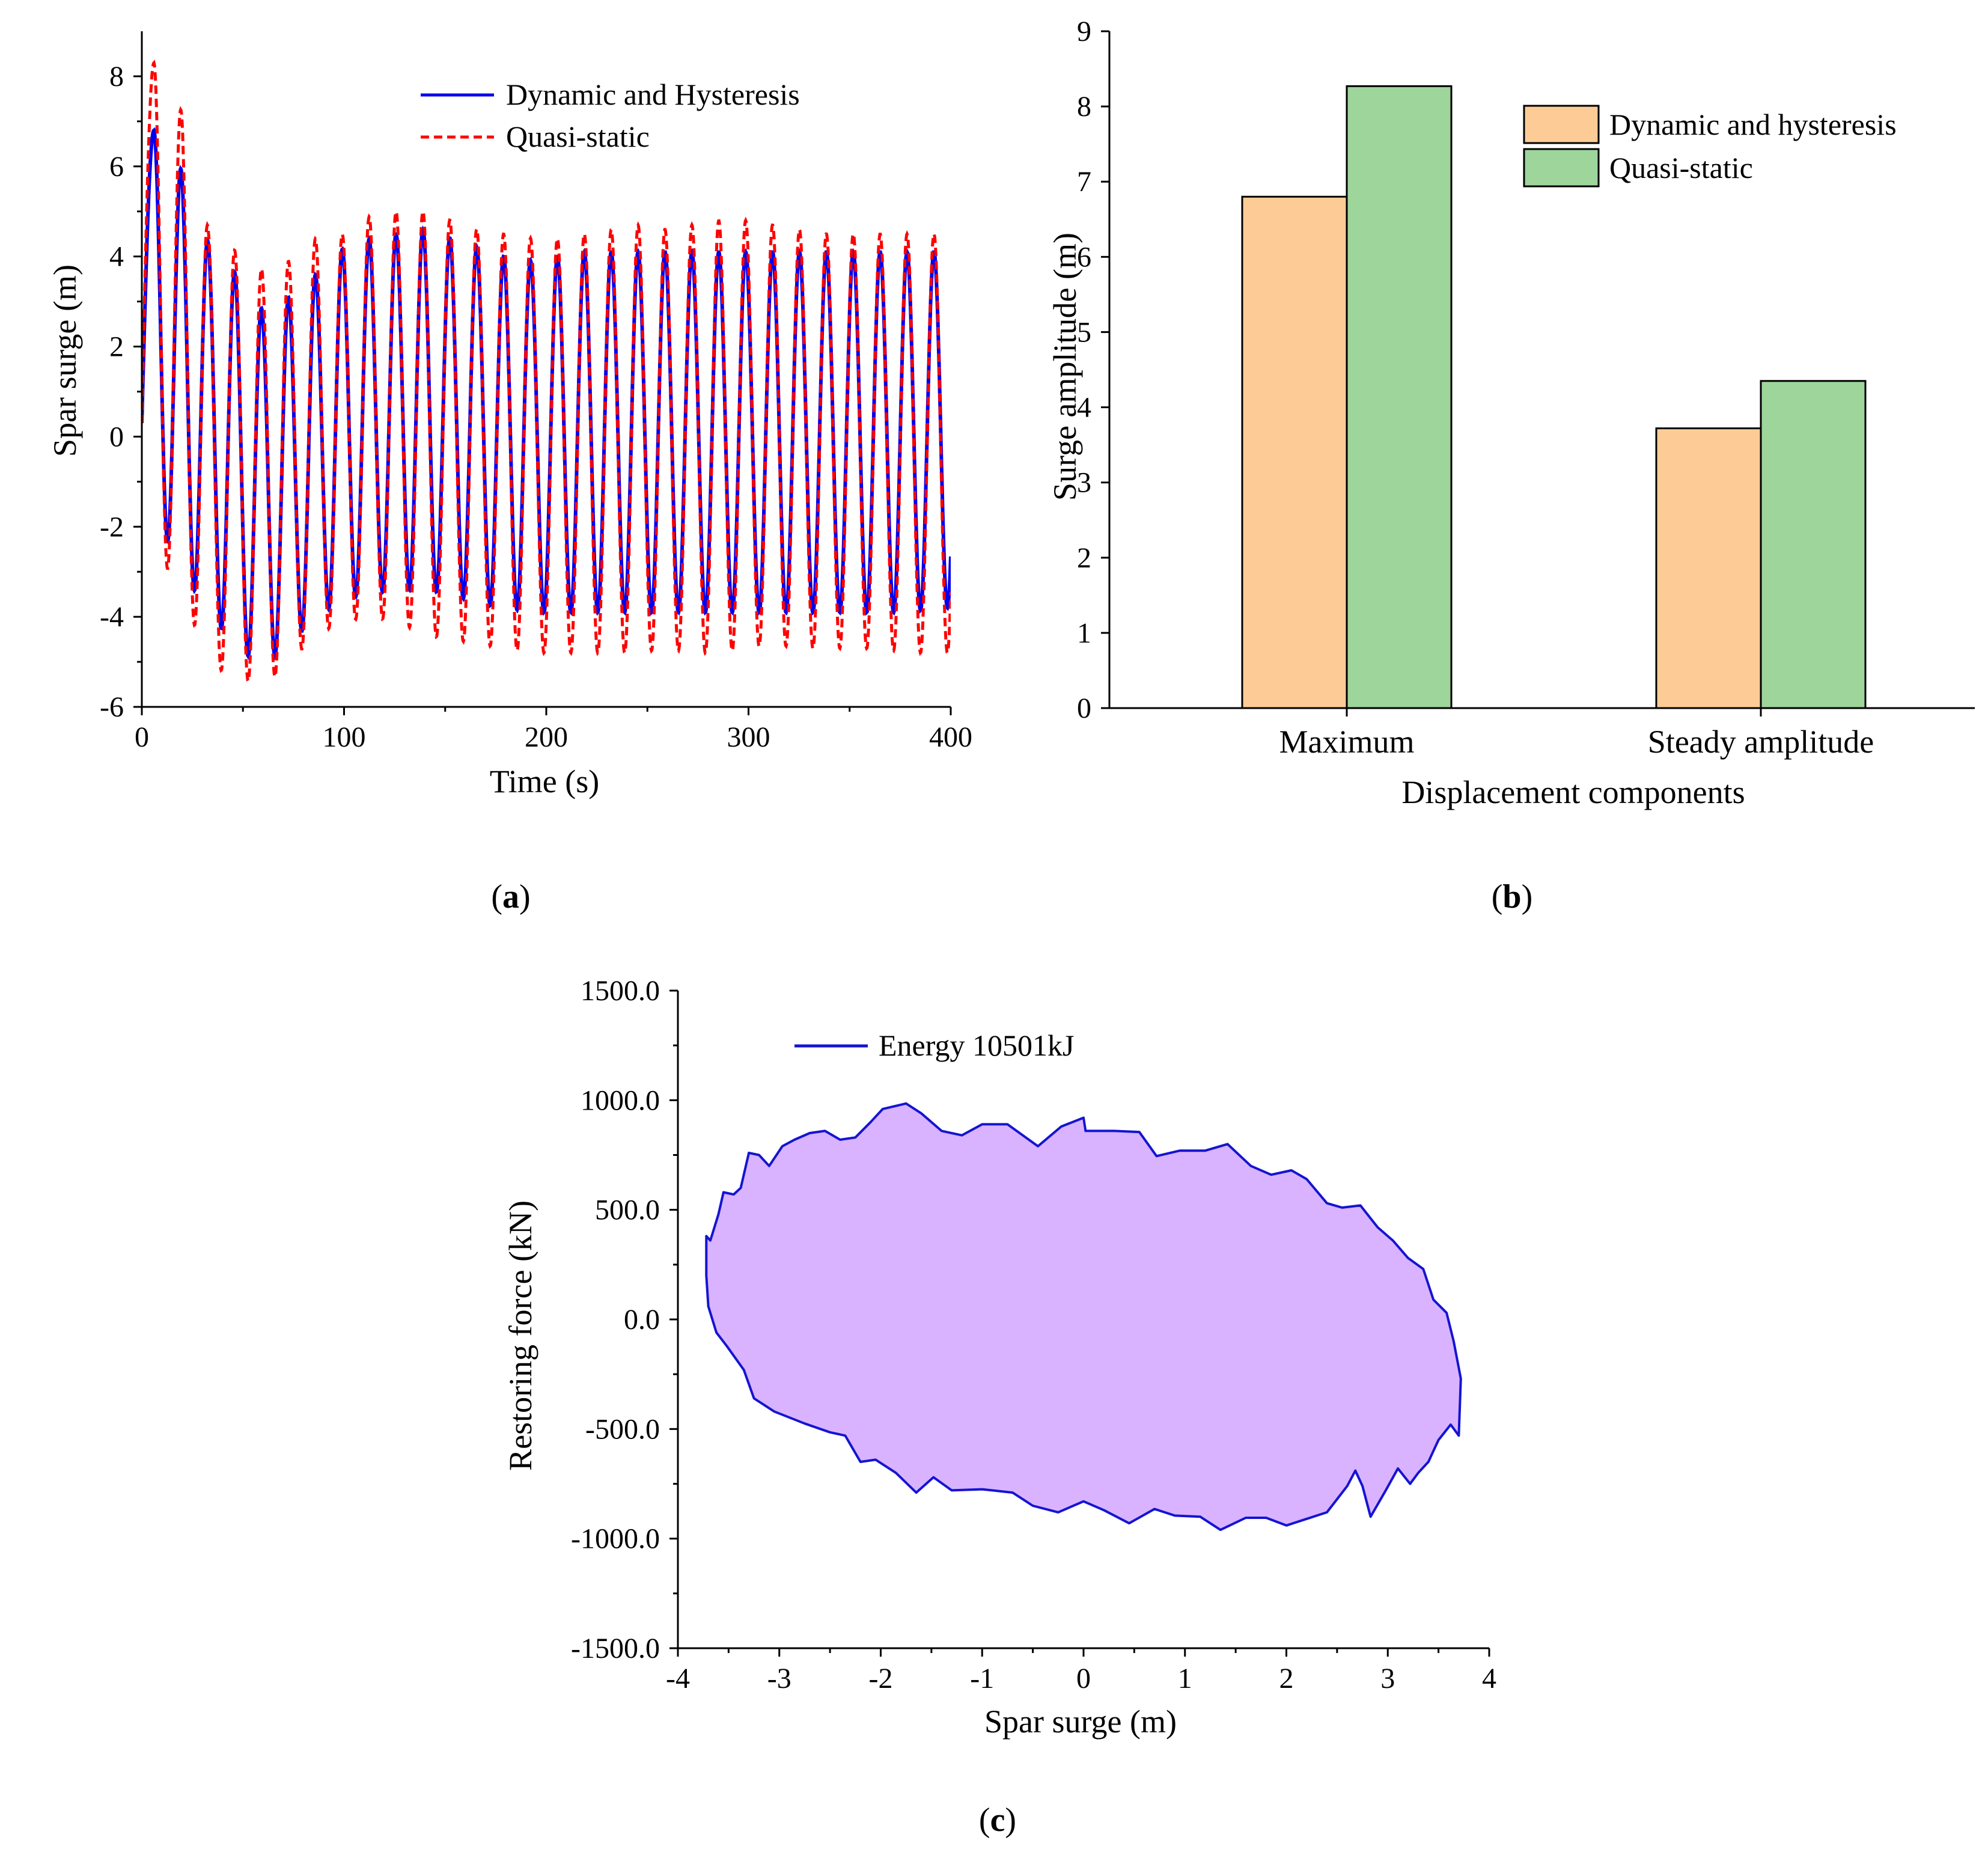 Image resolution: width=1988 pixels, height=1861 pixels. Describe the element at coordinates (1681, 168) in the screenshot. I see `legend-label-quasi-bar: Quasi-static` at that location.